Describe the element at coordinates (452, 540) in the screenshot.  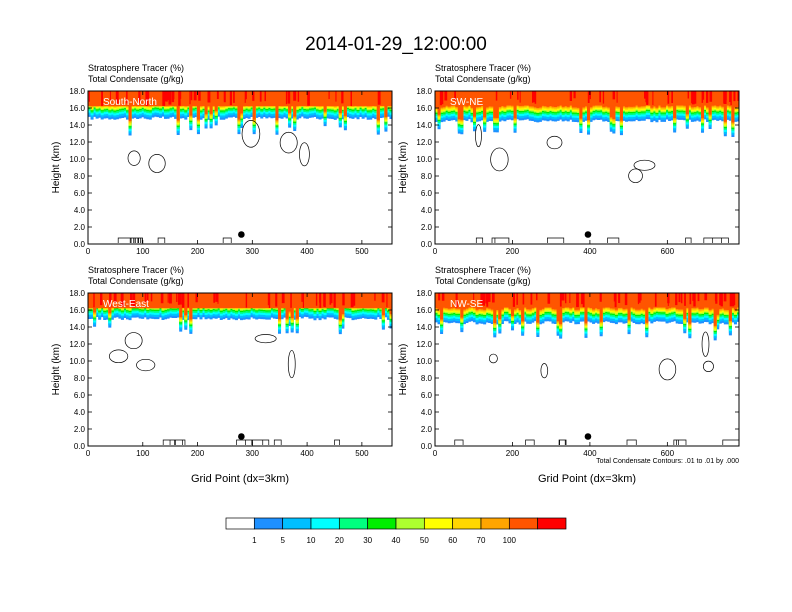
I see `colorbar-label: 60` at that location.